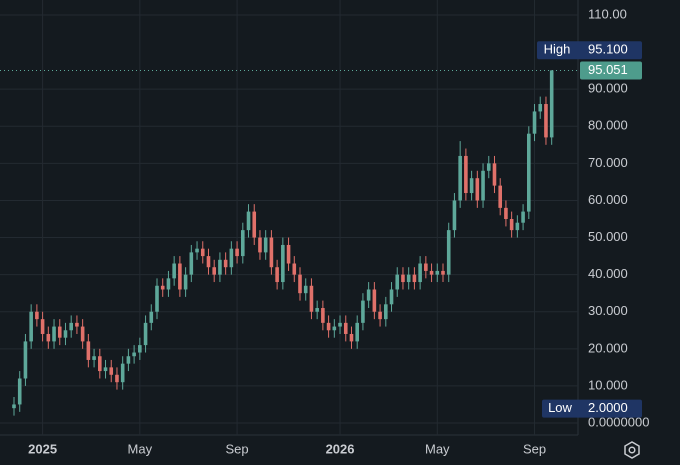 This screenshot has width=680, height=465. Describe the element at coordinates (618, 421) in the screenshot. I see `y-tick-label: 0.0000000` at that location.